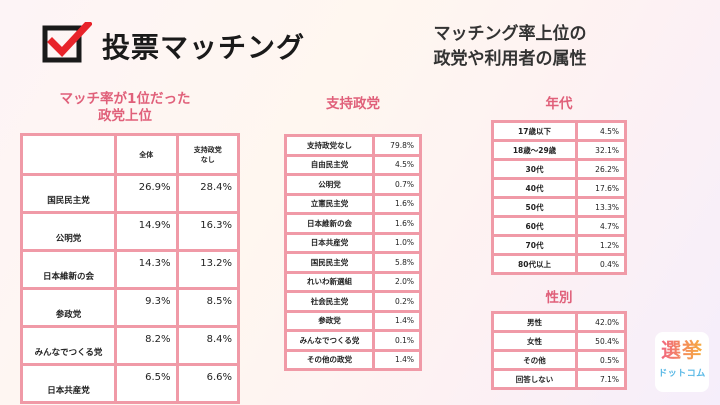  What do you see at coordinates (187, 46) in the screenshot?
I see `app-logo: 投票マッチング` at bounding box center [187, 46].